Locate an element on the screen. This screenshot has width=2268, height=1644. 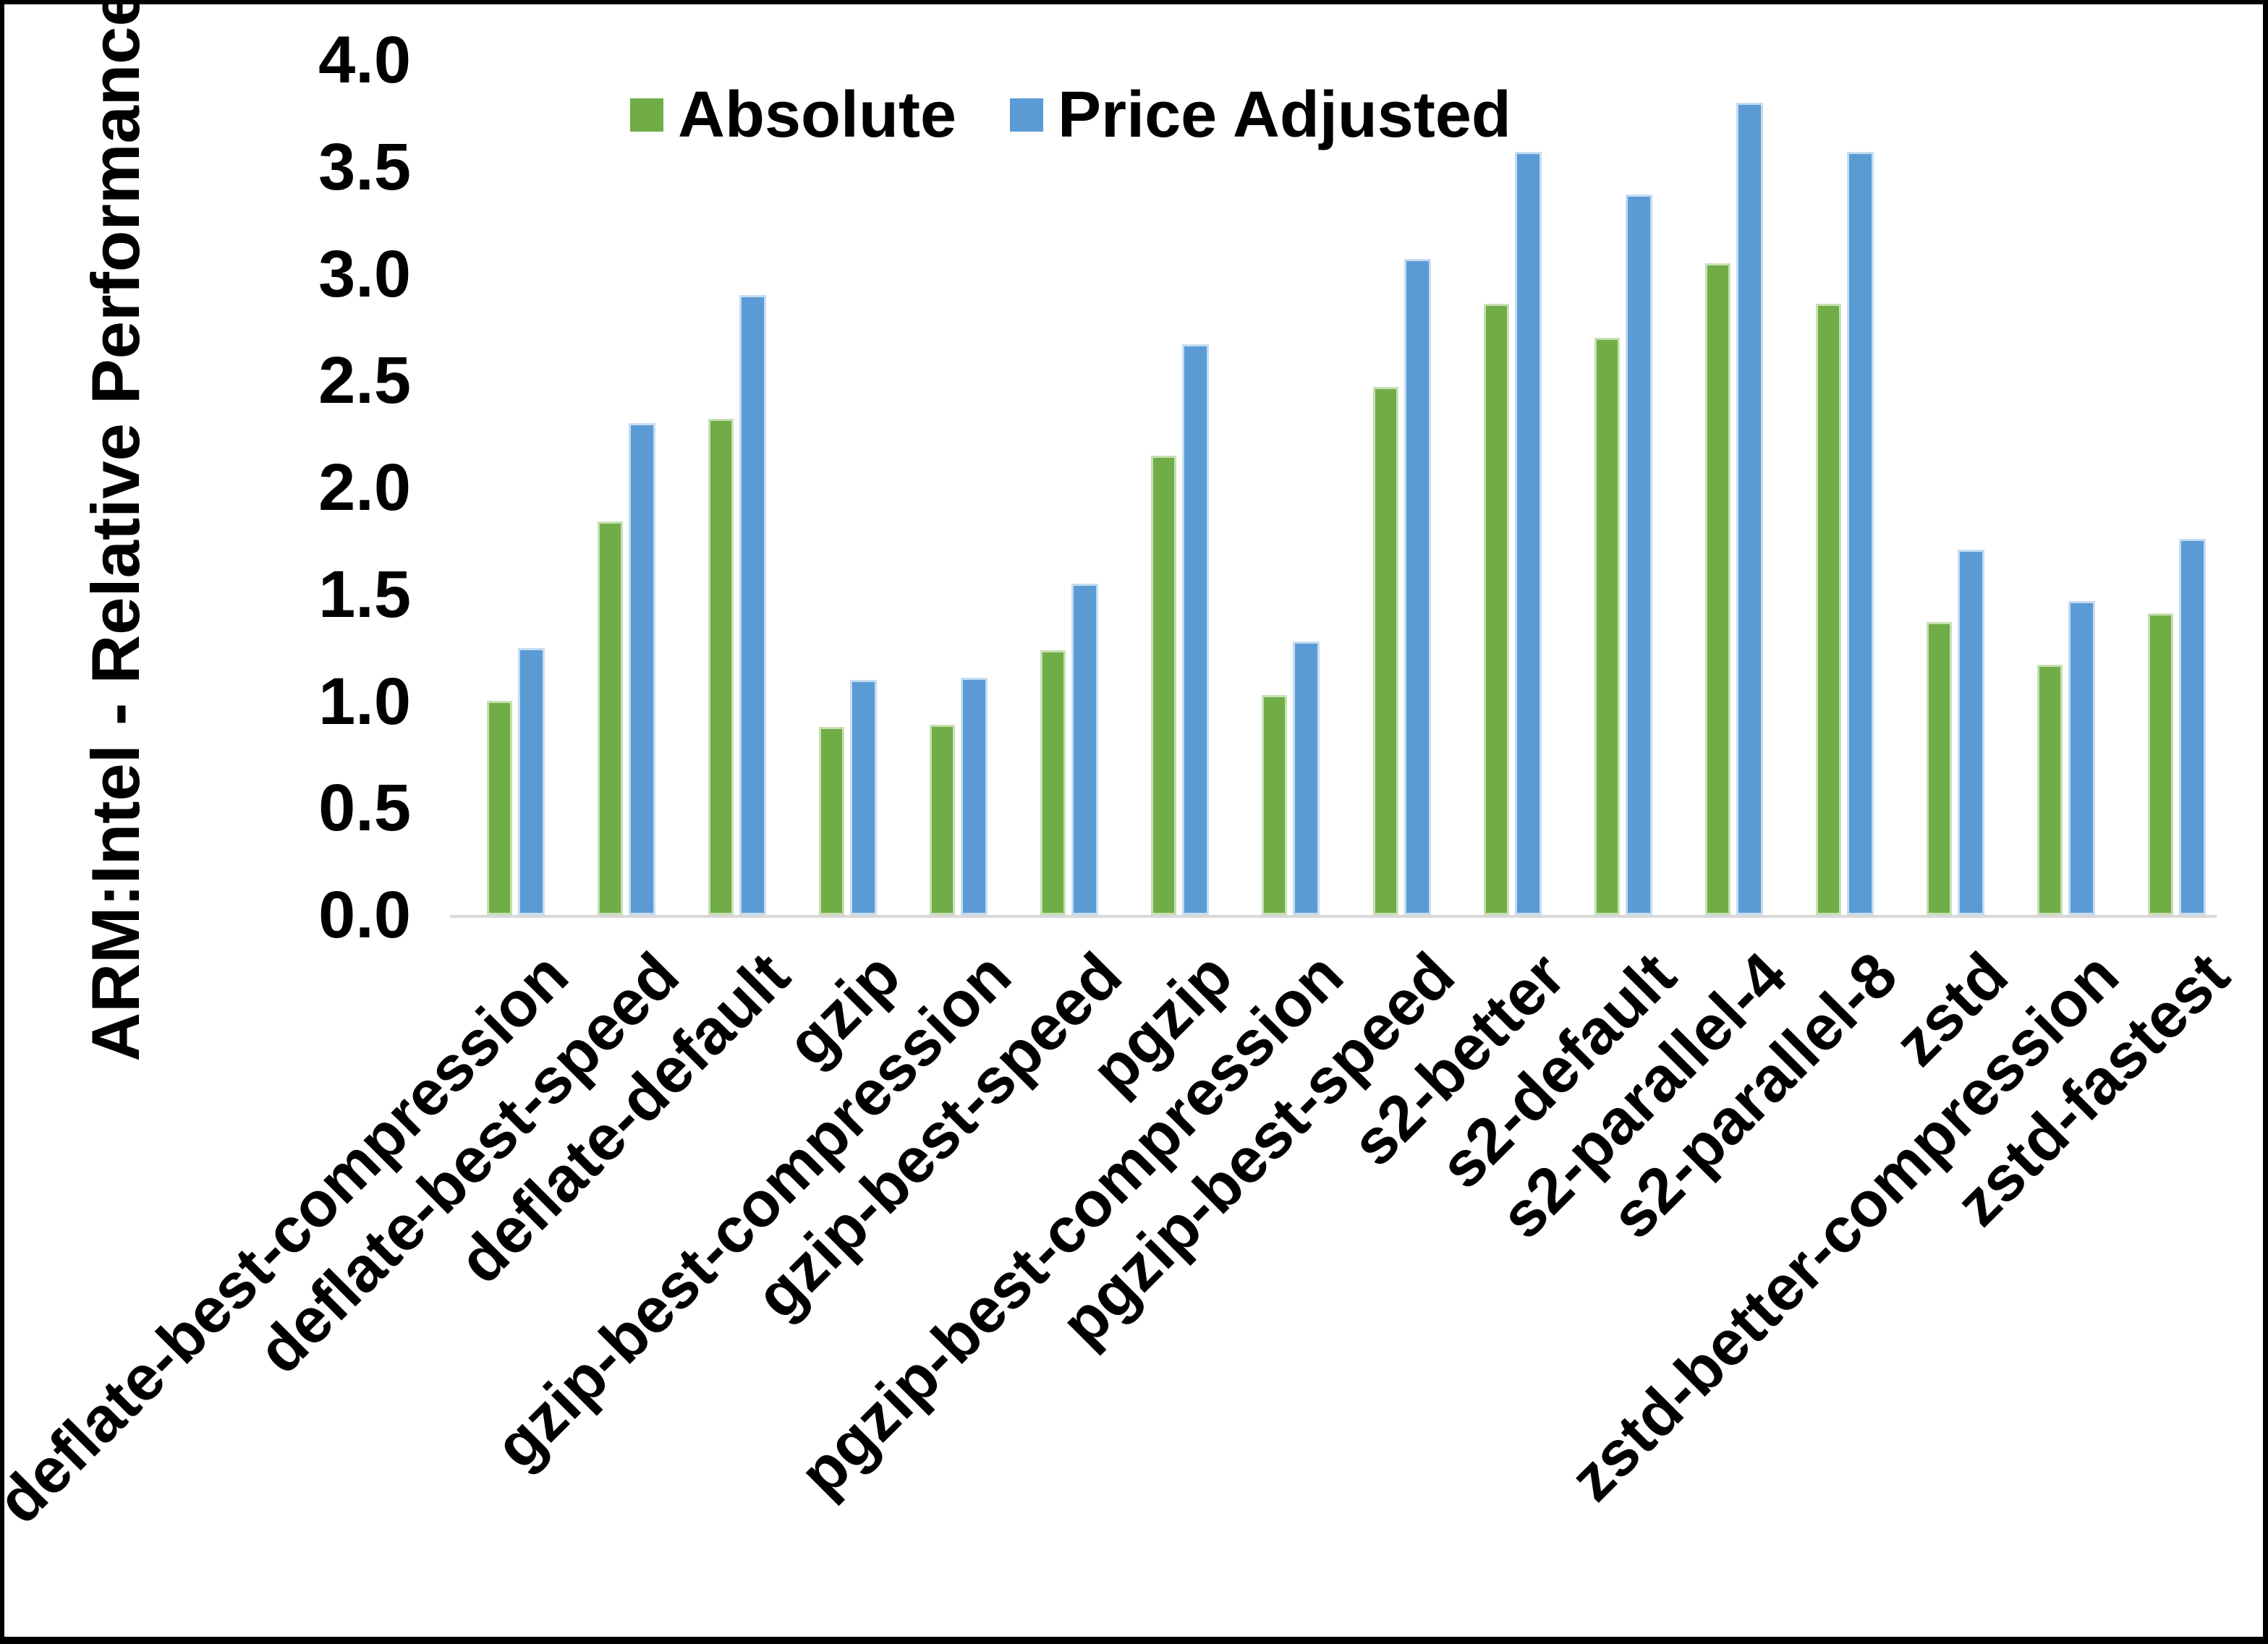
bar-absolute-zstd-better-compression is located at coordinates (2050, 790).